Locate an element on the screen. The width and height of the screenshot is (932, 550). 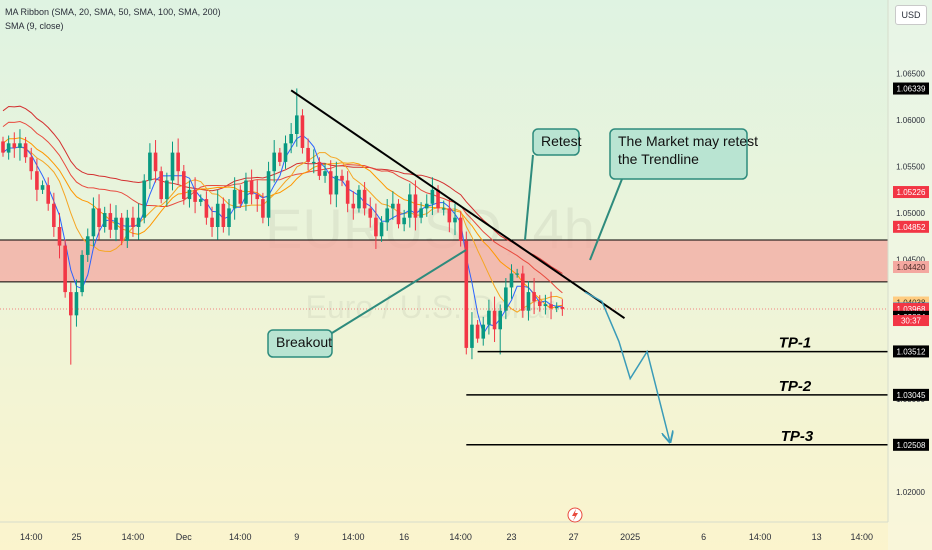
sma-legend: SMA (9, close) is located at coordinates (34, 26).